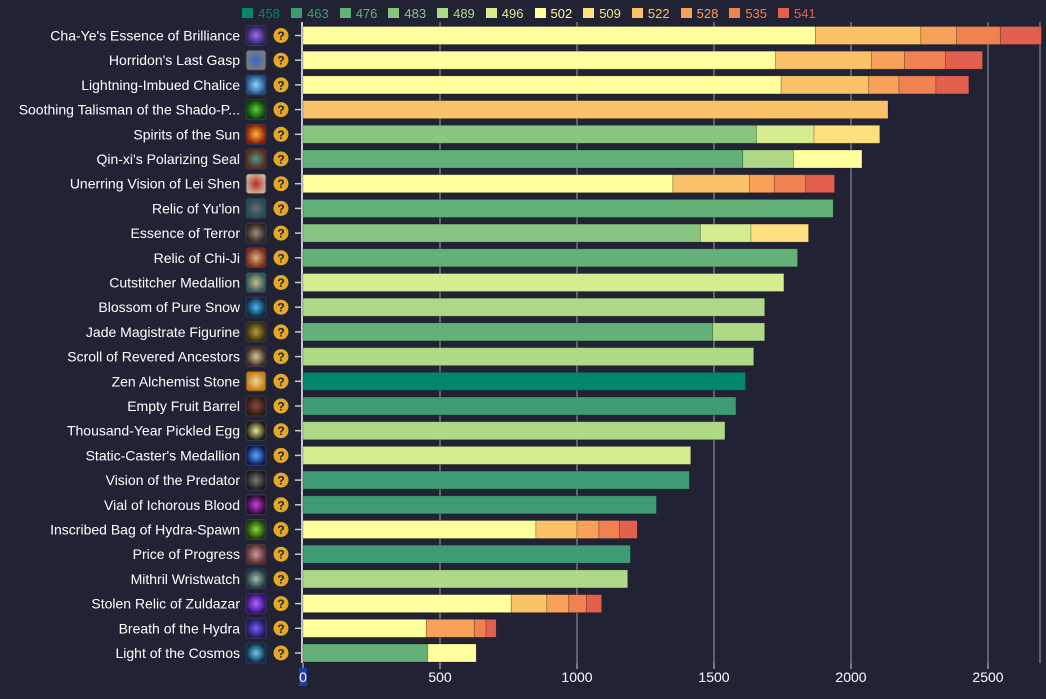 This screenshot has width=1046, height=699. What do you see at coordinates (261, 13) in the screenshot?
I see `legend-item: 458` at bounding box center [261, 13].